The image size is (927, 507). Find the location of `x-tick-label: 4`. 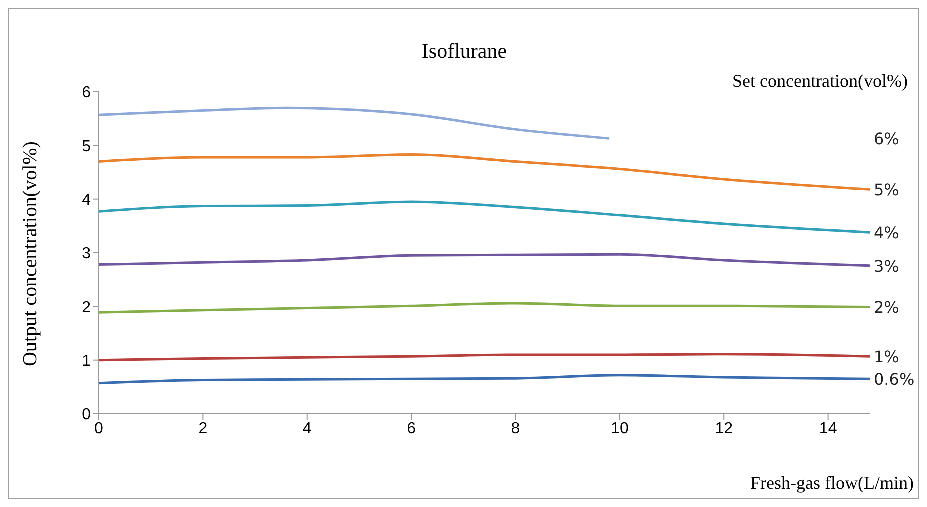

x-tick-label: 4 is located at coordinates (307, 429).